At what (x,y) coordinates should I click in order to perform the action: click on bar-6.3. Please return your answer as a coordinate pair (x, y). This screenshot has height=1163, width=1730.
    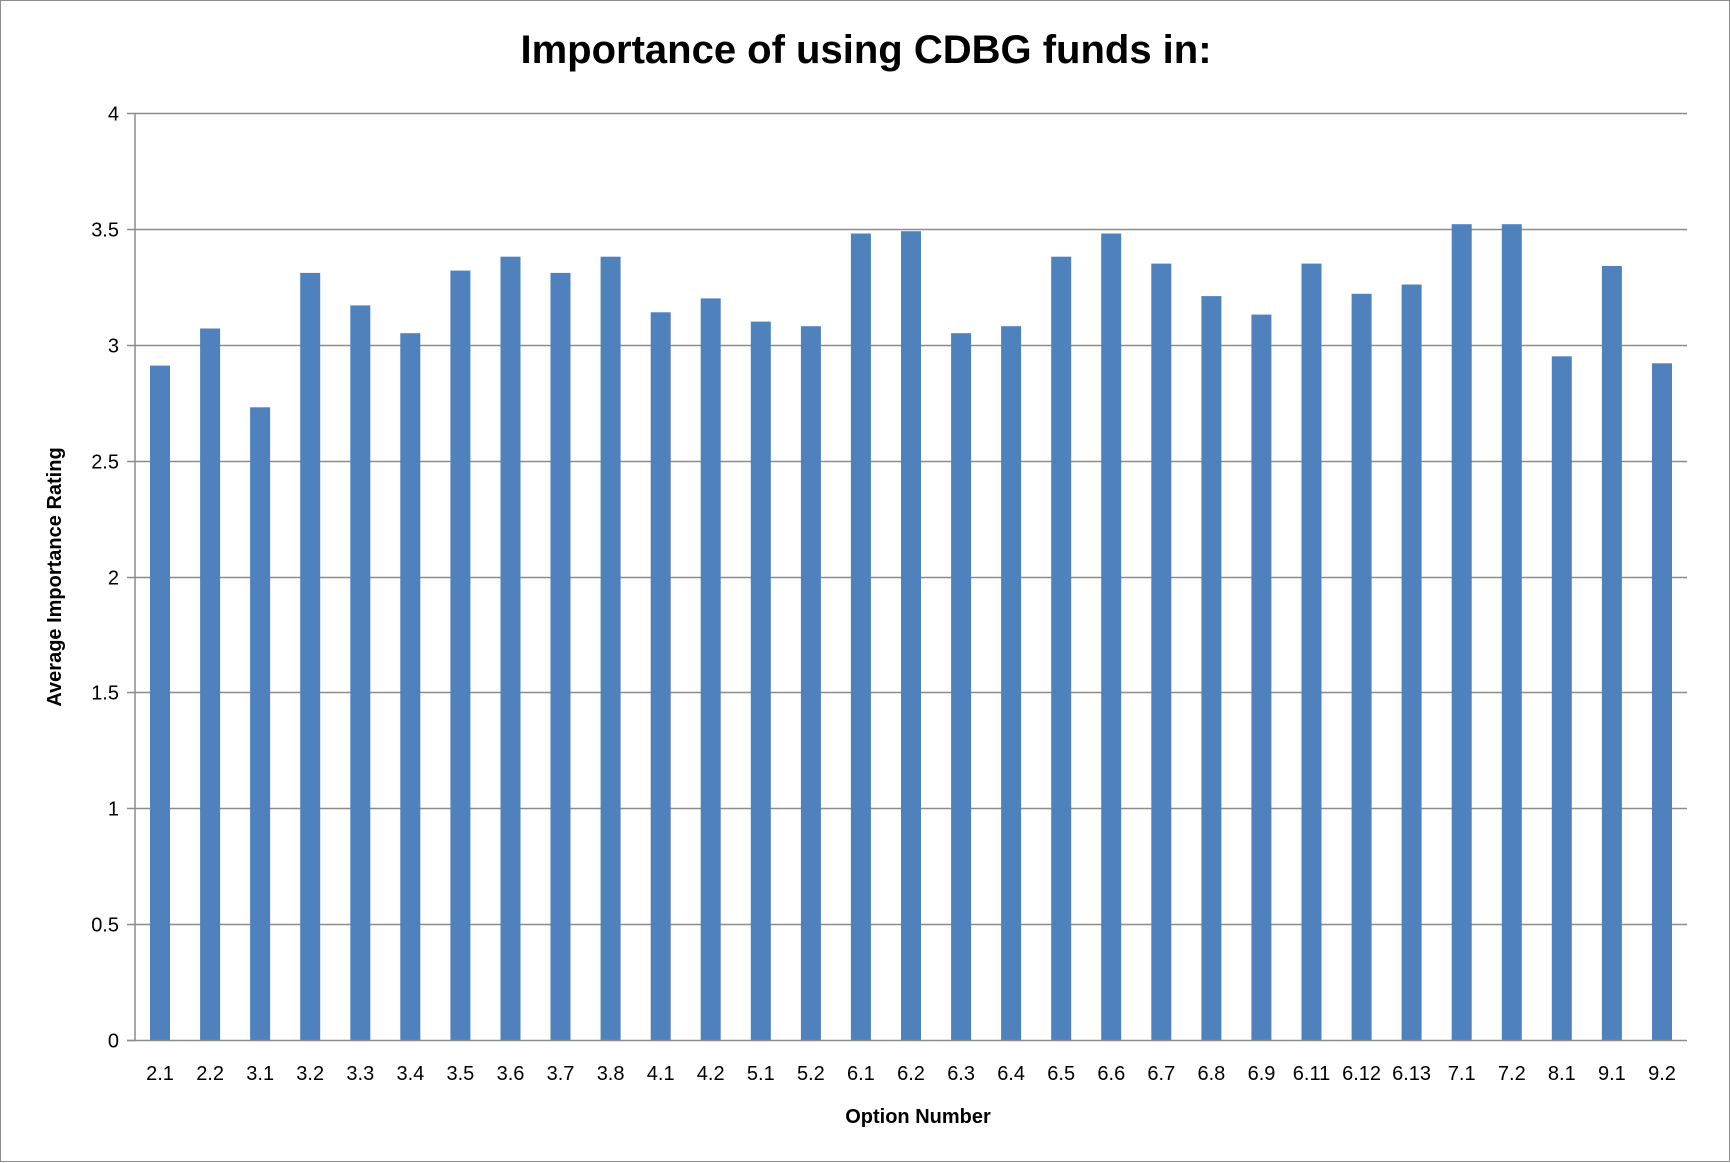
    Looking at the image, I should click on (961, 686).